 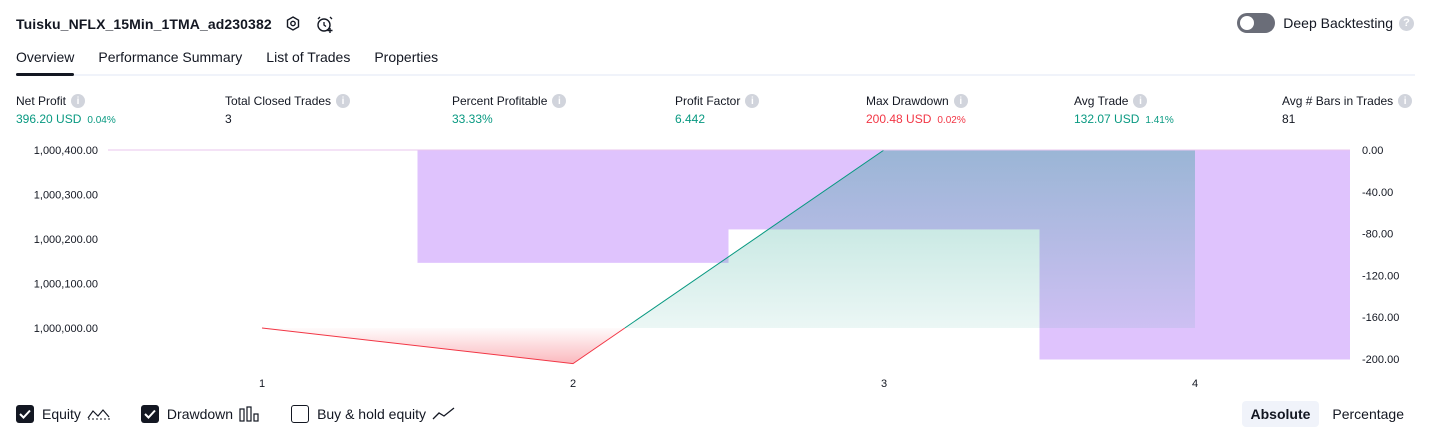 What do you see at coordinates (41, 101) in the screenshot?
I see `metric-label: Net Profit` at bounding box center [41, 101].